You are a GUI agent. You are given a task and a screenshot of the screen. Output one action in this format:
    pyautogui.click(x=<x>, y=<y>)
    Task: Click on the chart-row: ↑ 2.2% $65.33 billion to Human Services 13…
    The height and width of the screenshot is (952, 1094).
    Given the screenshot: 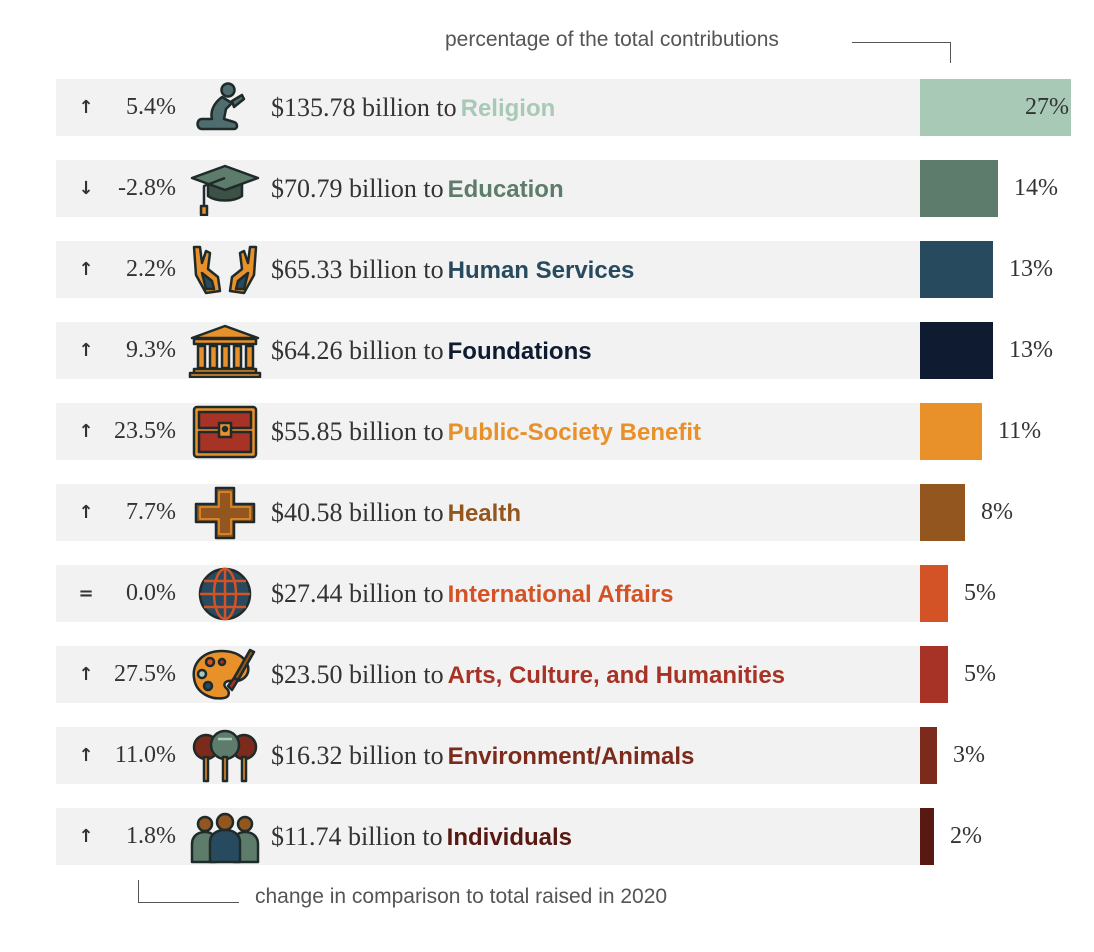 What is the action you would take?
    pyautogui.click(x=564, y=269)
    